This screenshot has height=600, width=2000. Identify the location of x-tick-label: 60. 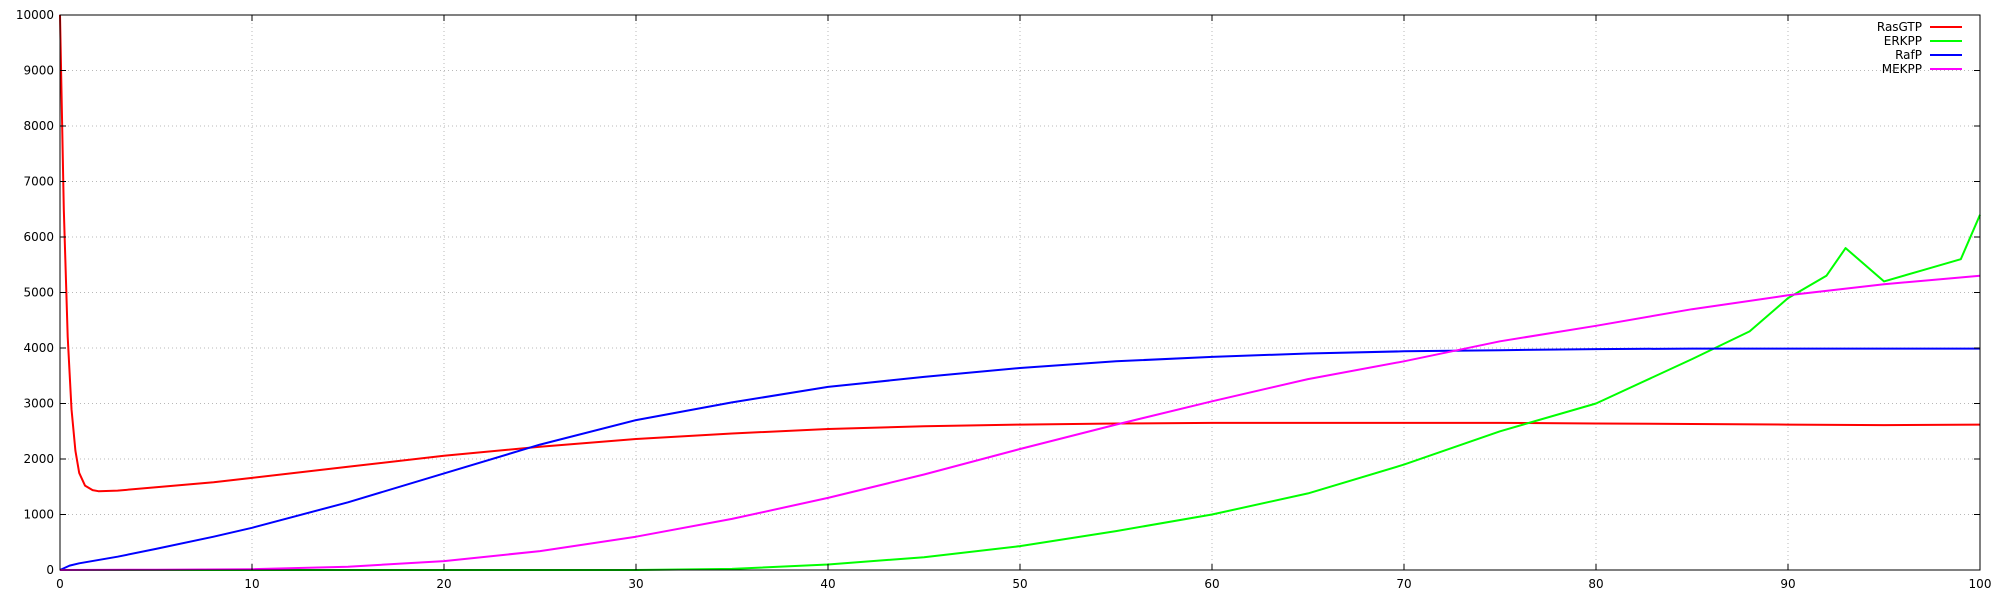
(1211, 584).